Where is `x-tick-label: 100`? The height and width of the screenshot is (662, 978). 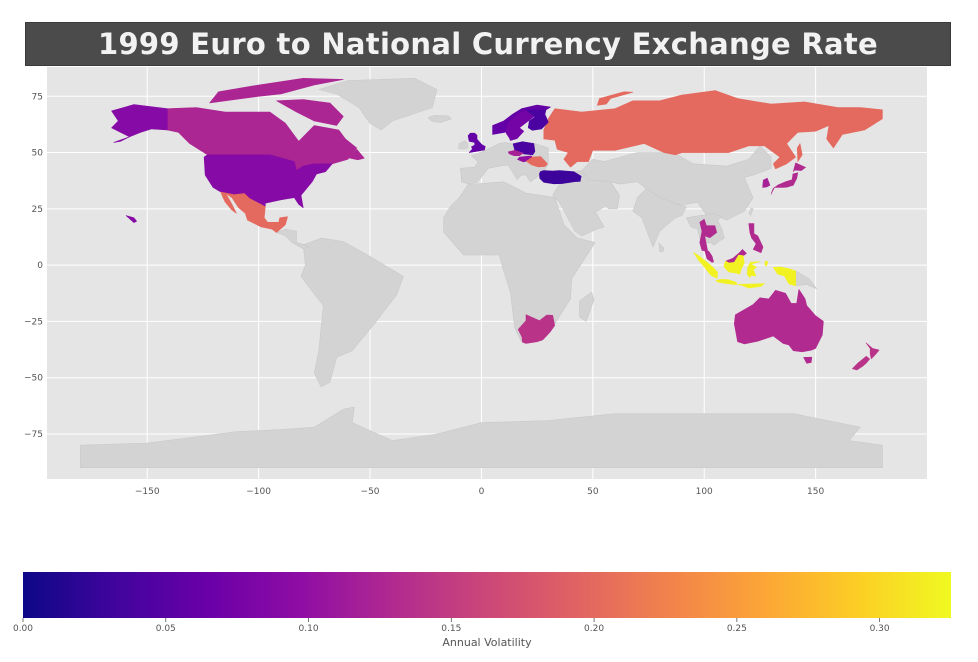 x-tick-label: 100 is located at coordinates (704, 492).